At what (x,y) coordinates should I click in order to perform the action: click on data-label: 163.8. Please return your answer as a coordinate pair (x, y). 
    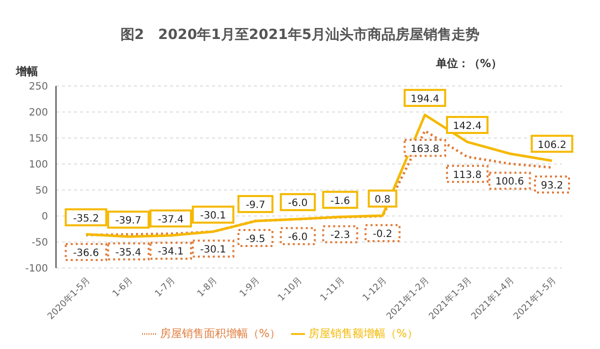
    Looking at the image, I should click on (425, 149).